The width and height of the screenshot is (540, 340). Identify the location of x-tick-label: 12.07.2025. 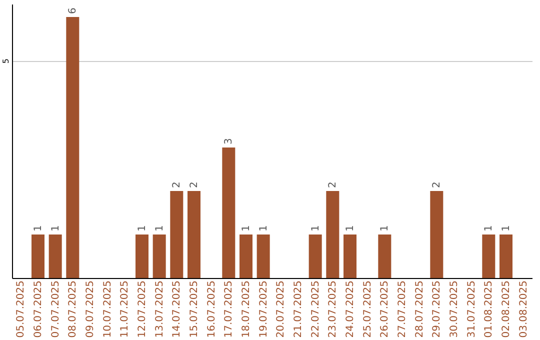
(142, 309).